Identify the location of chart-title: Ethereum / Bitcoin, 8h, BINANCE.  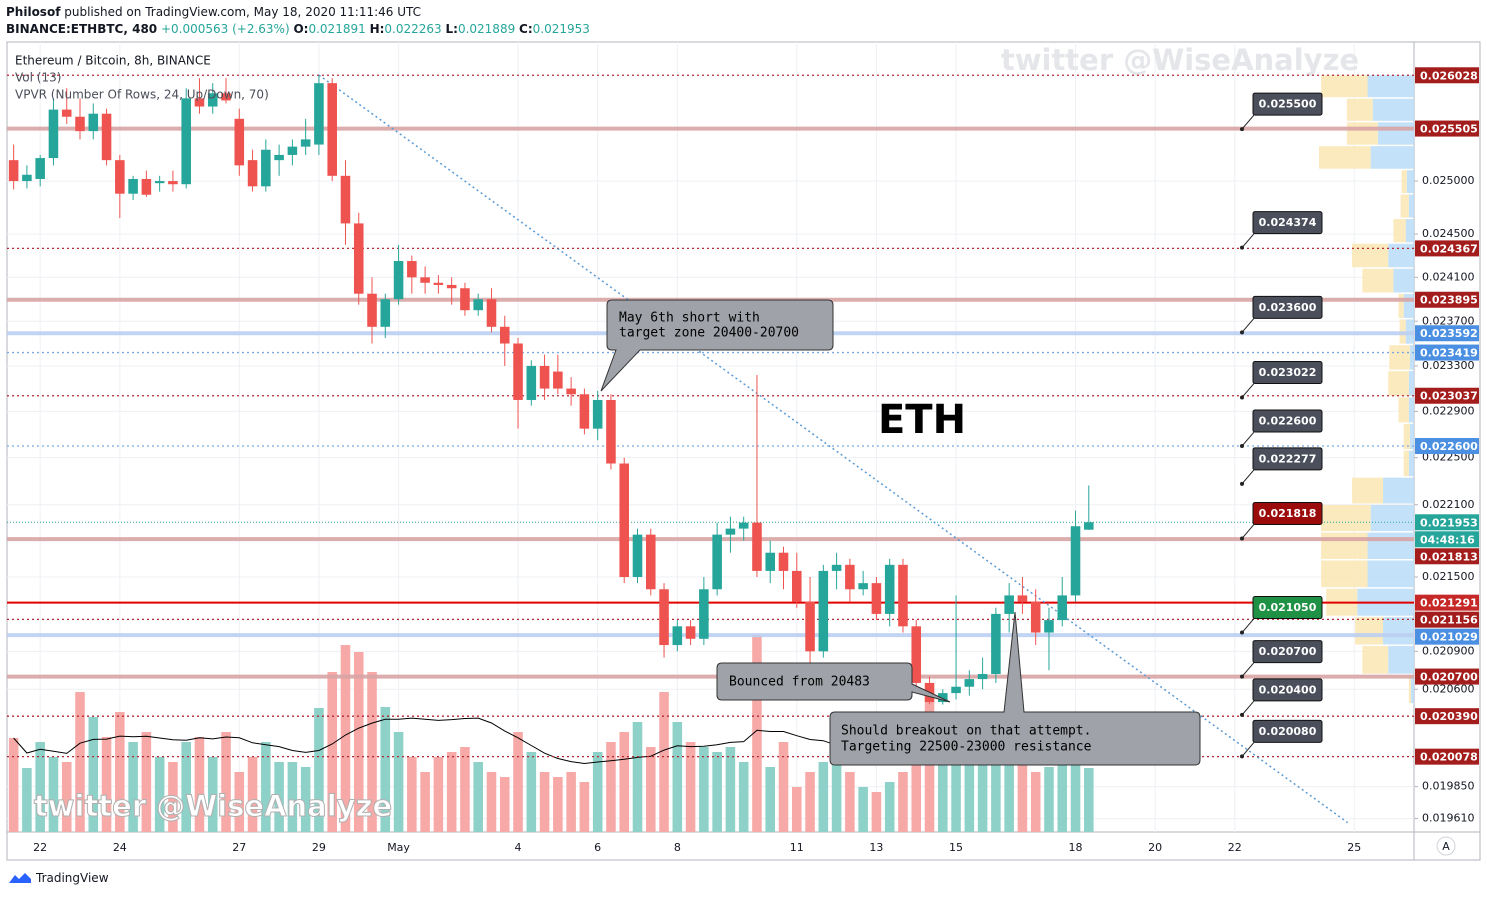
(113, 61).